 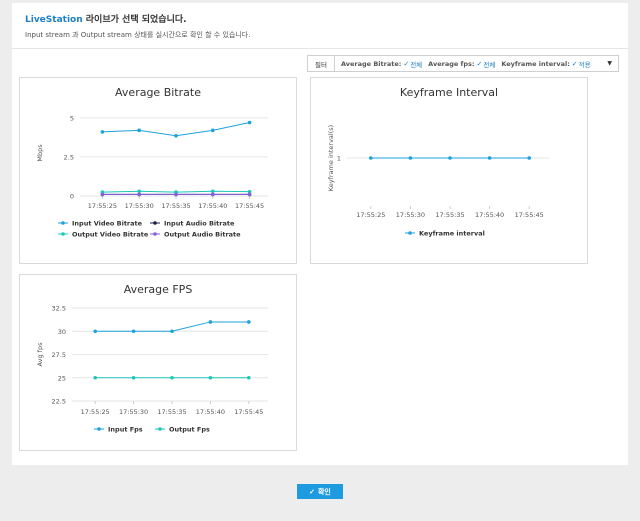 What do you see at coordinates (176, 129) in the screenshot?
I see `series-line` at bounding box center [176, 129].